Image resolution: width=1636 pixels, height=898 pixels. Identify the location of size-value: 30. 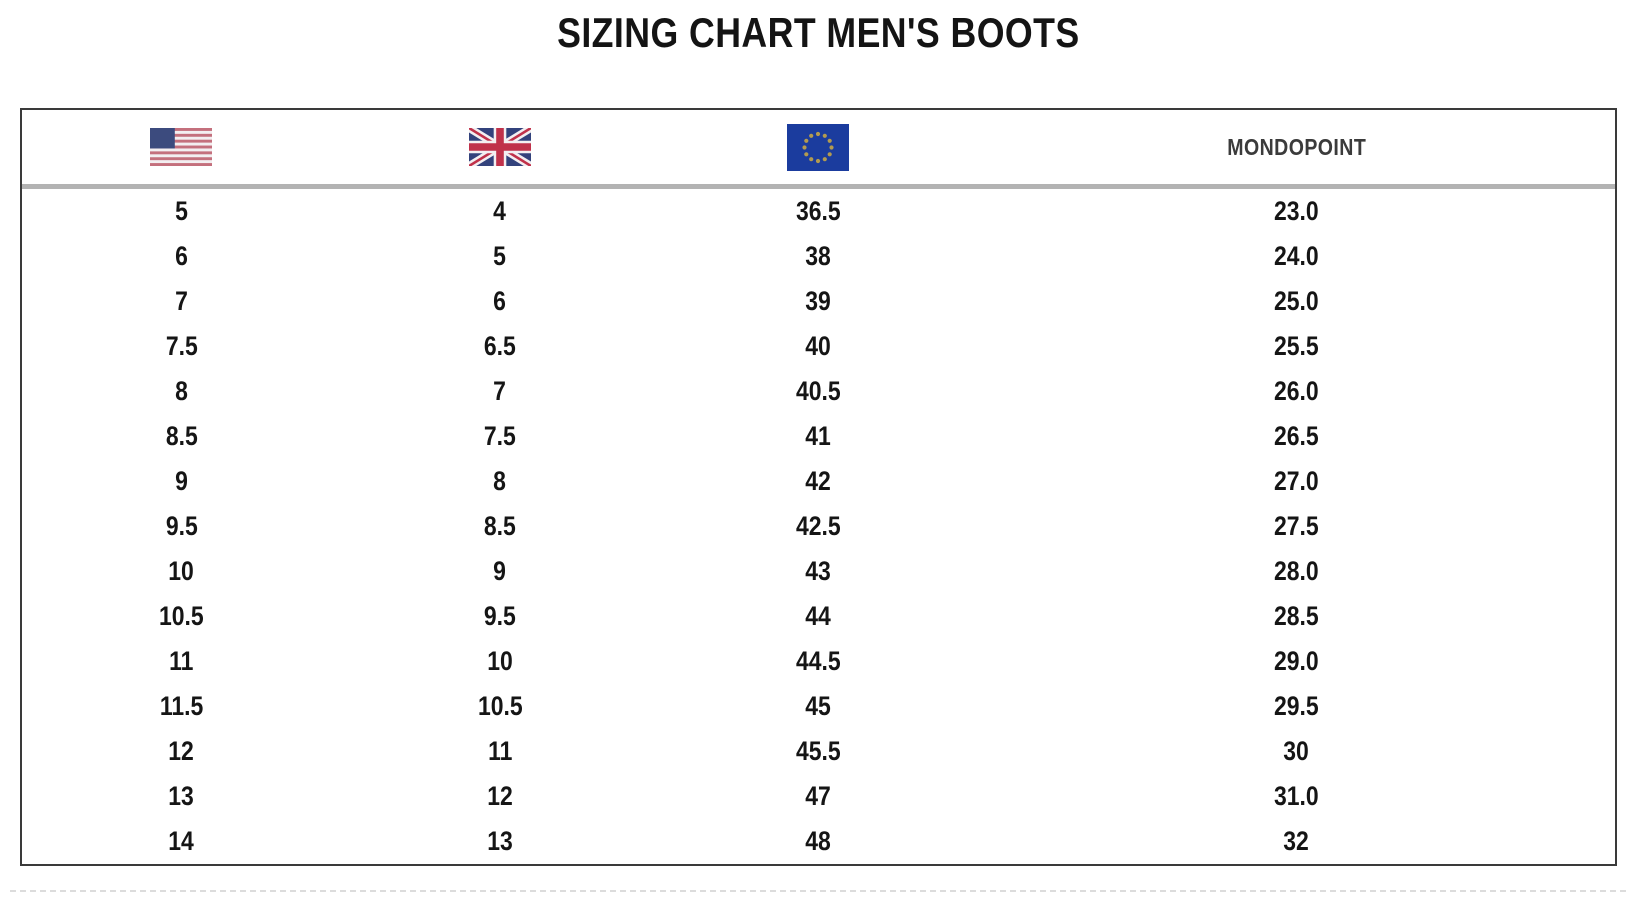
(1296, 751).